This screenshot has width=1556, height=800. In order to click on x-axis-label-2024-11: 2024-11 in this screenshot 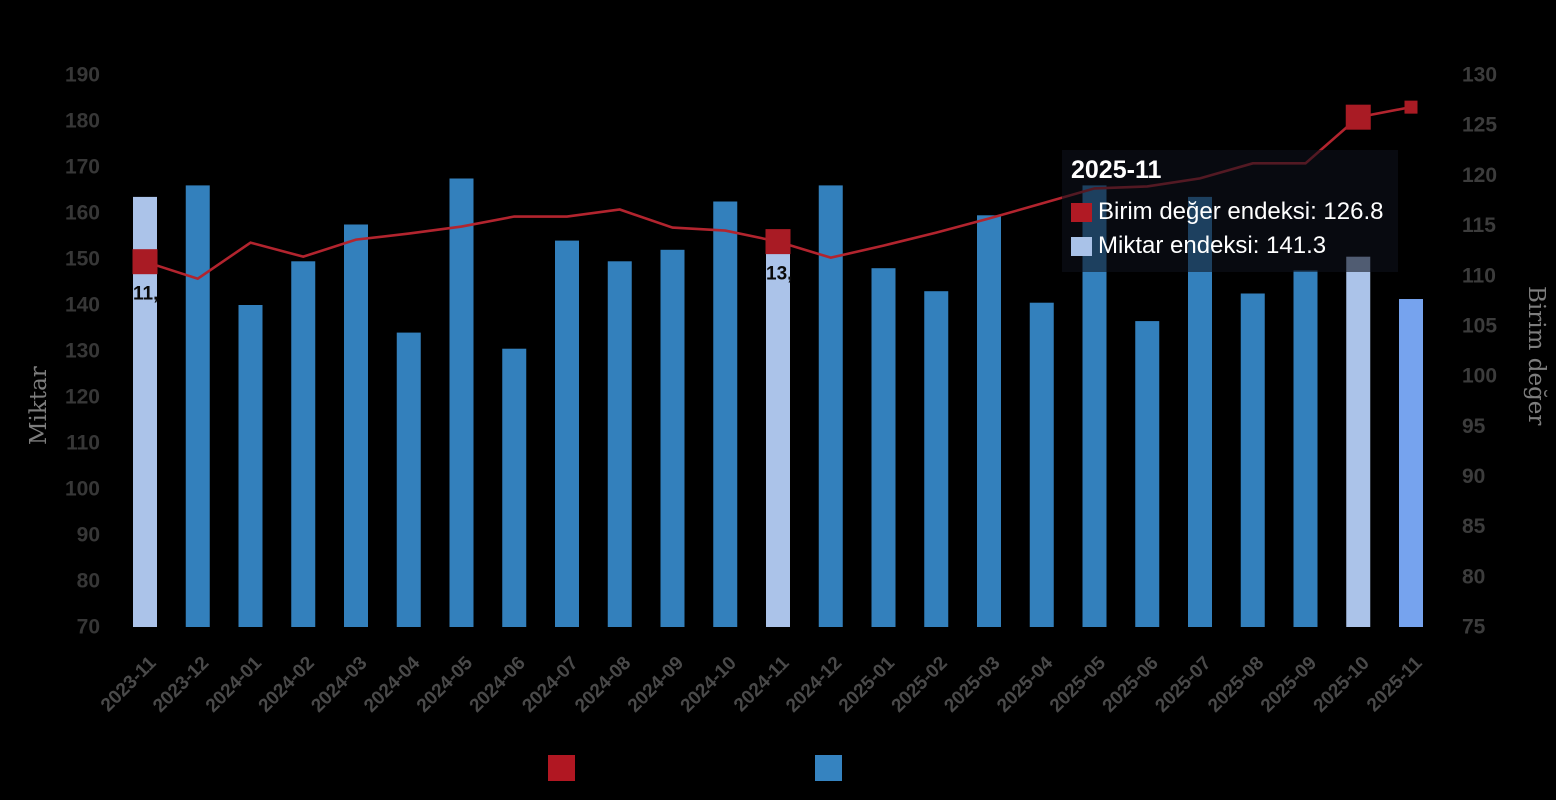, I will do `click(762, 684)`.